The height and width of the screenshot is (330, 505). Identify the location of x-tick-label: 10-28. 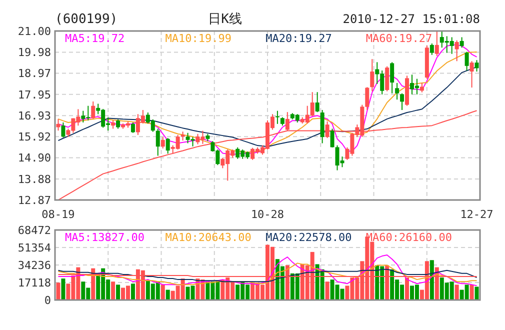
(267, 214).